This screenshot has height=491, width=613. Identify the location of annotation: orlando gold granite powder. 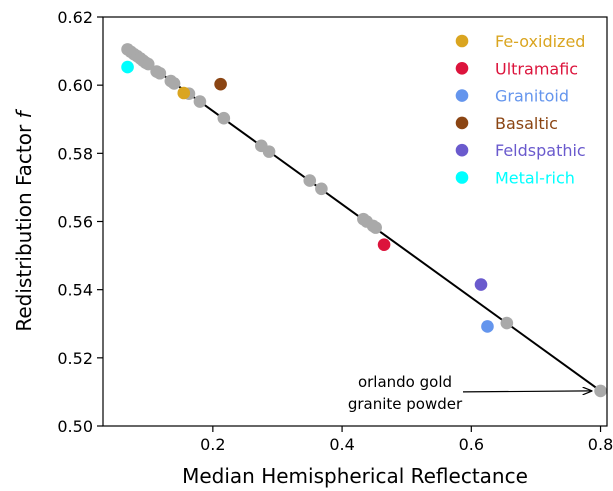
(469, 393).